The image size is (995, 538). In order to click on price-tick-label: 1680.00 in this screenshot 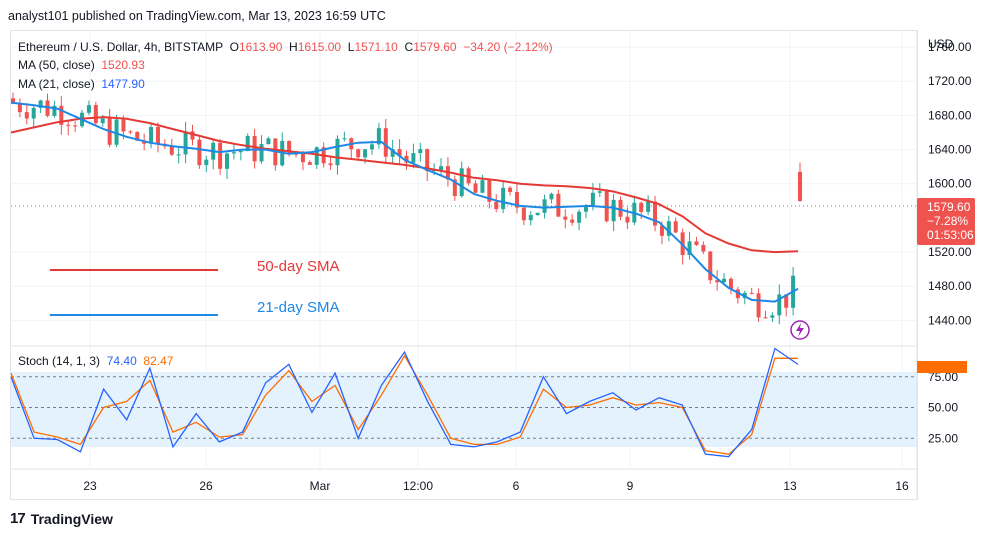, I will do `click(950, 115)`.